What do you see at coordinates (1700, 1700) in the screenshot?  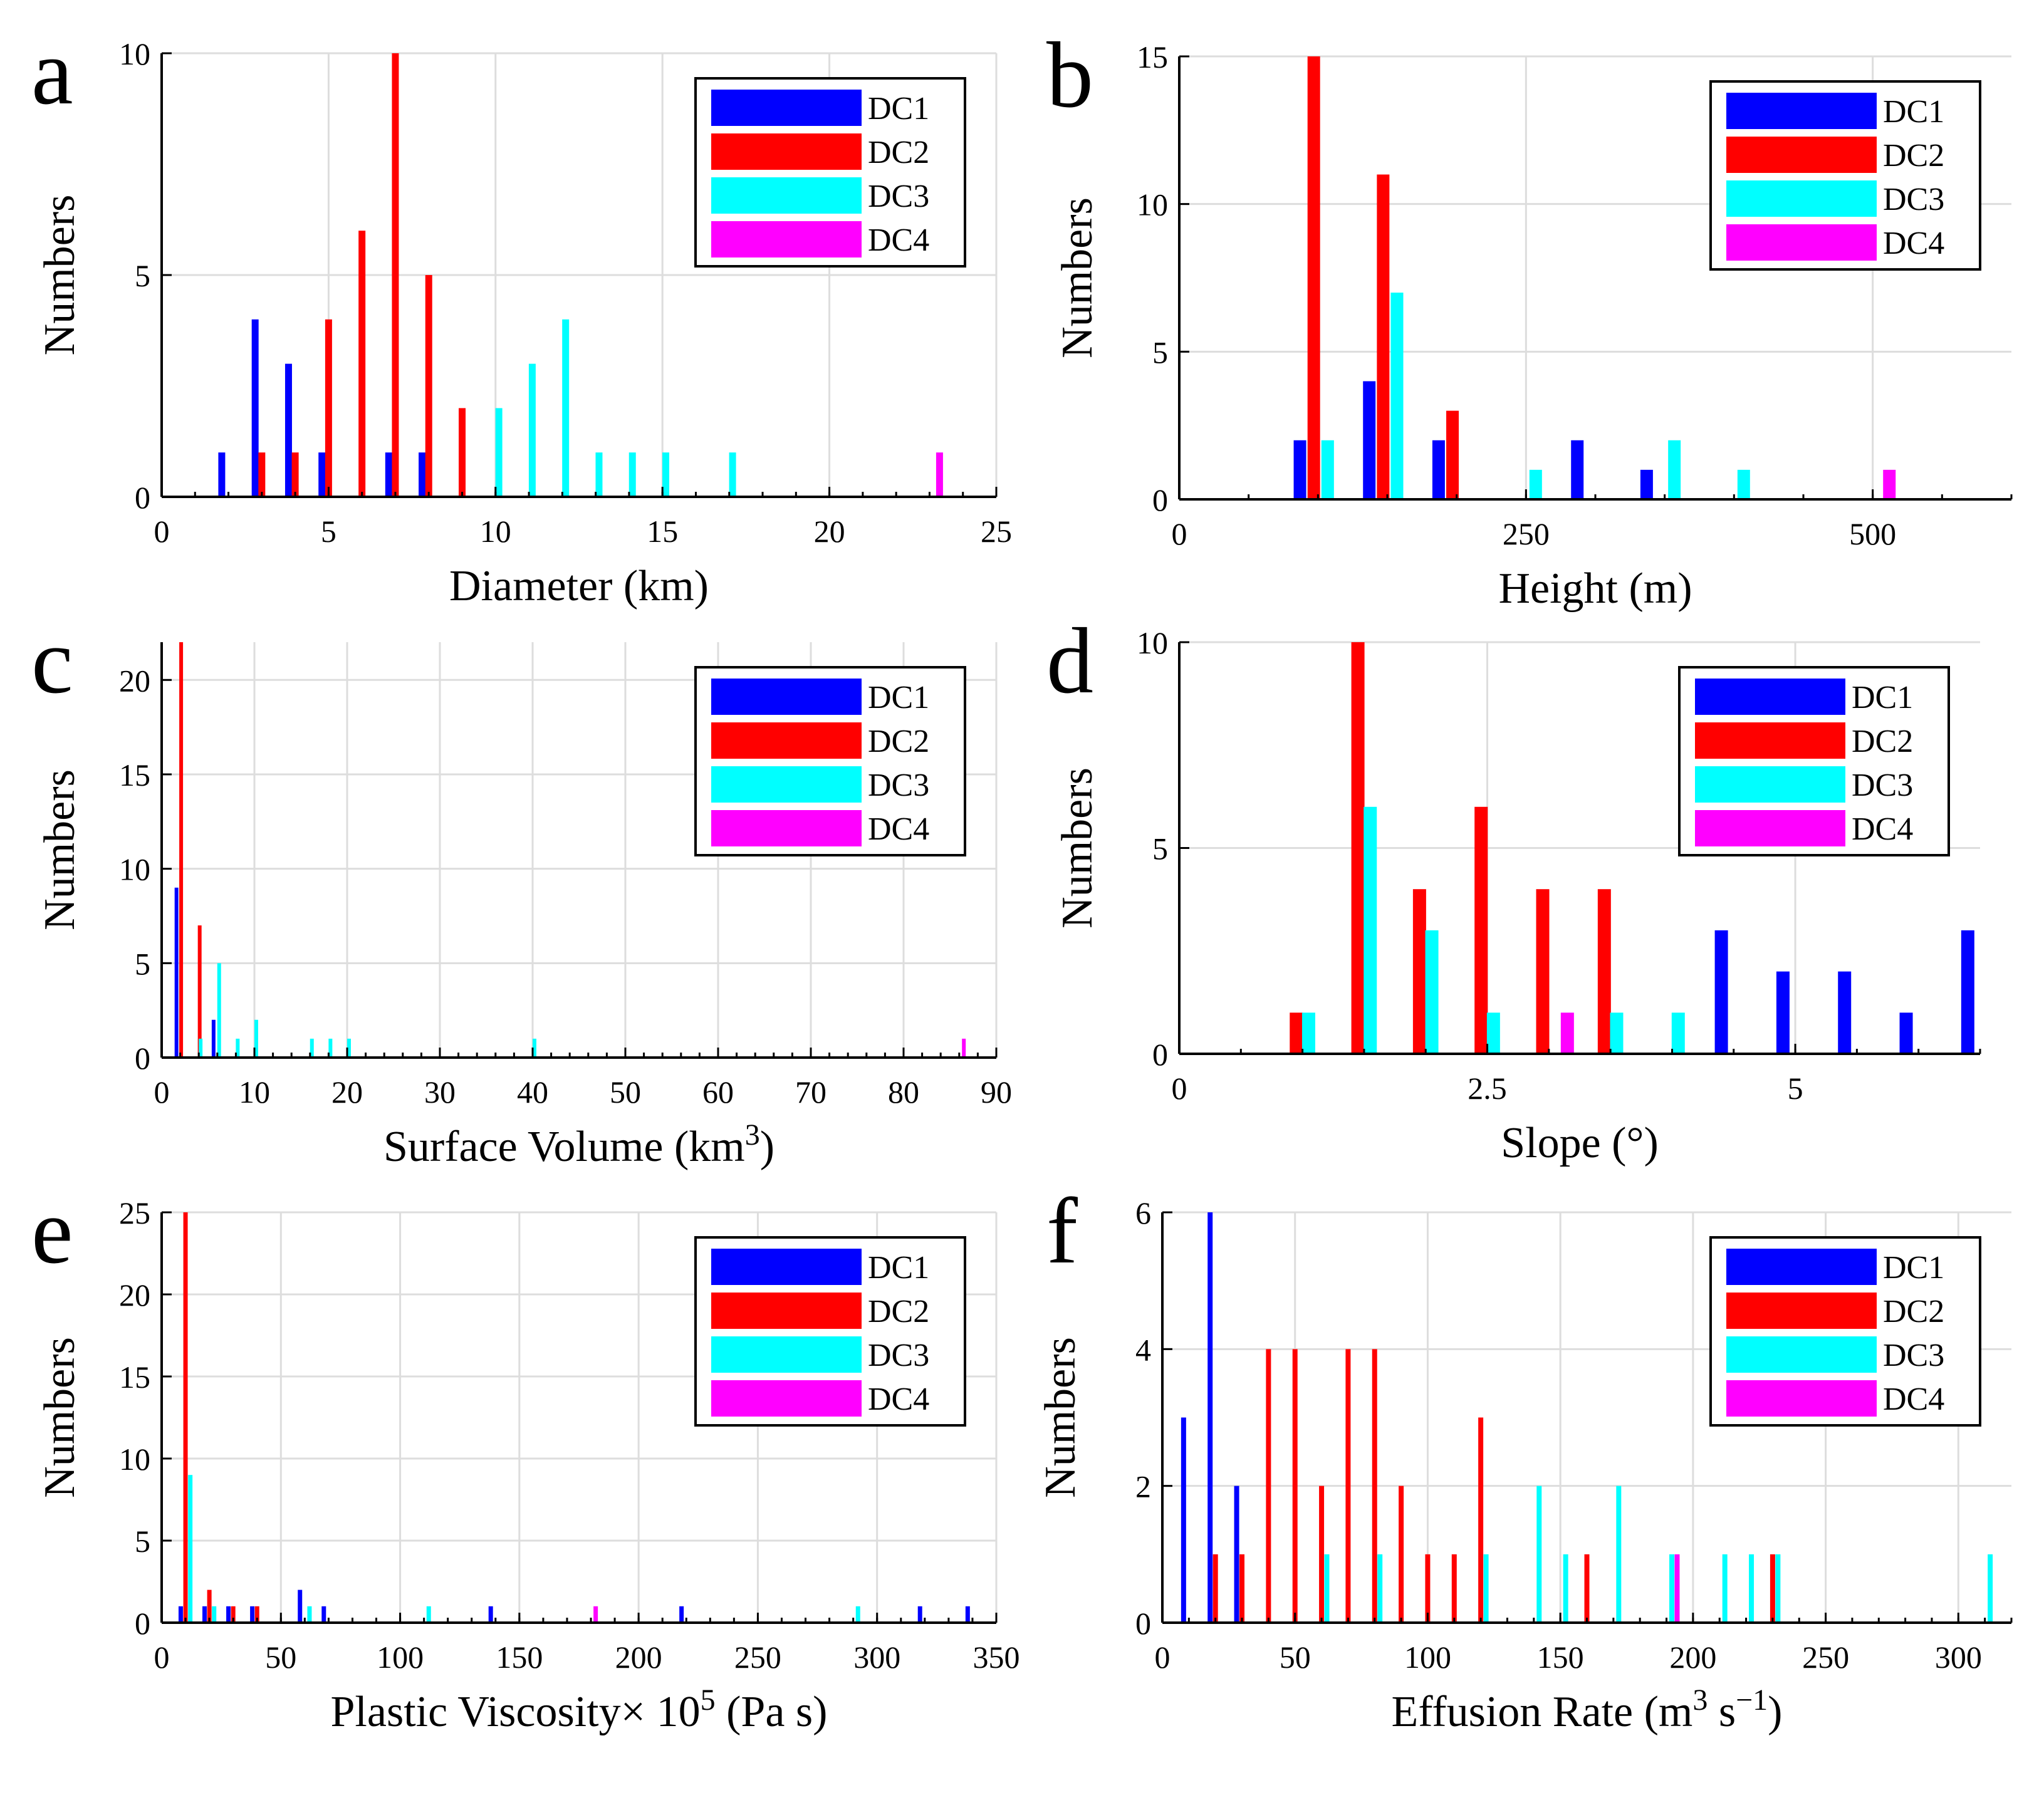 I see `x-axis-label-sup: 3` at bounding box center [1700, 1700].